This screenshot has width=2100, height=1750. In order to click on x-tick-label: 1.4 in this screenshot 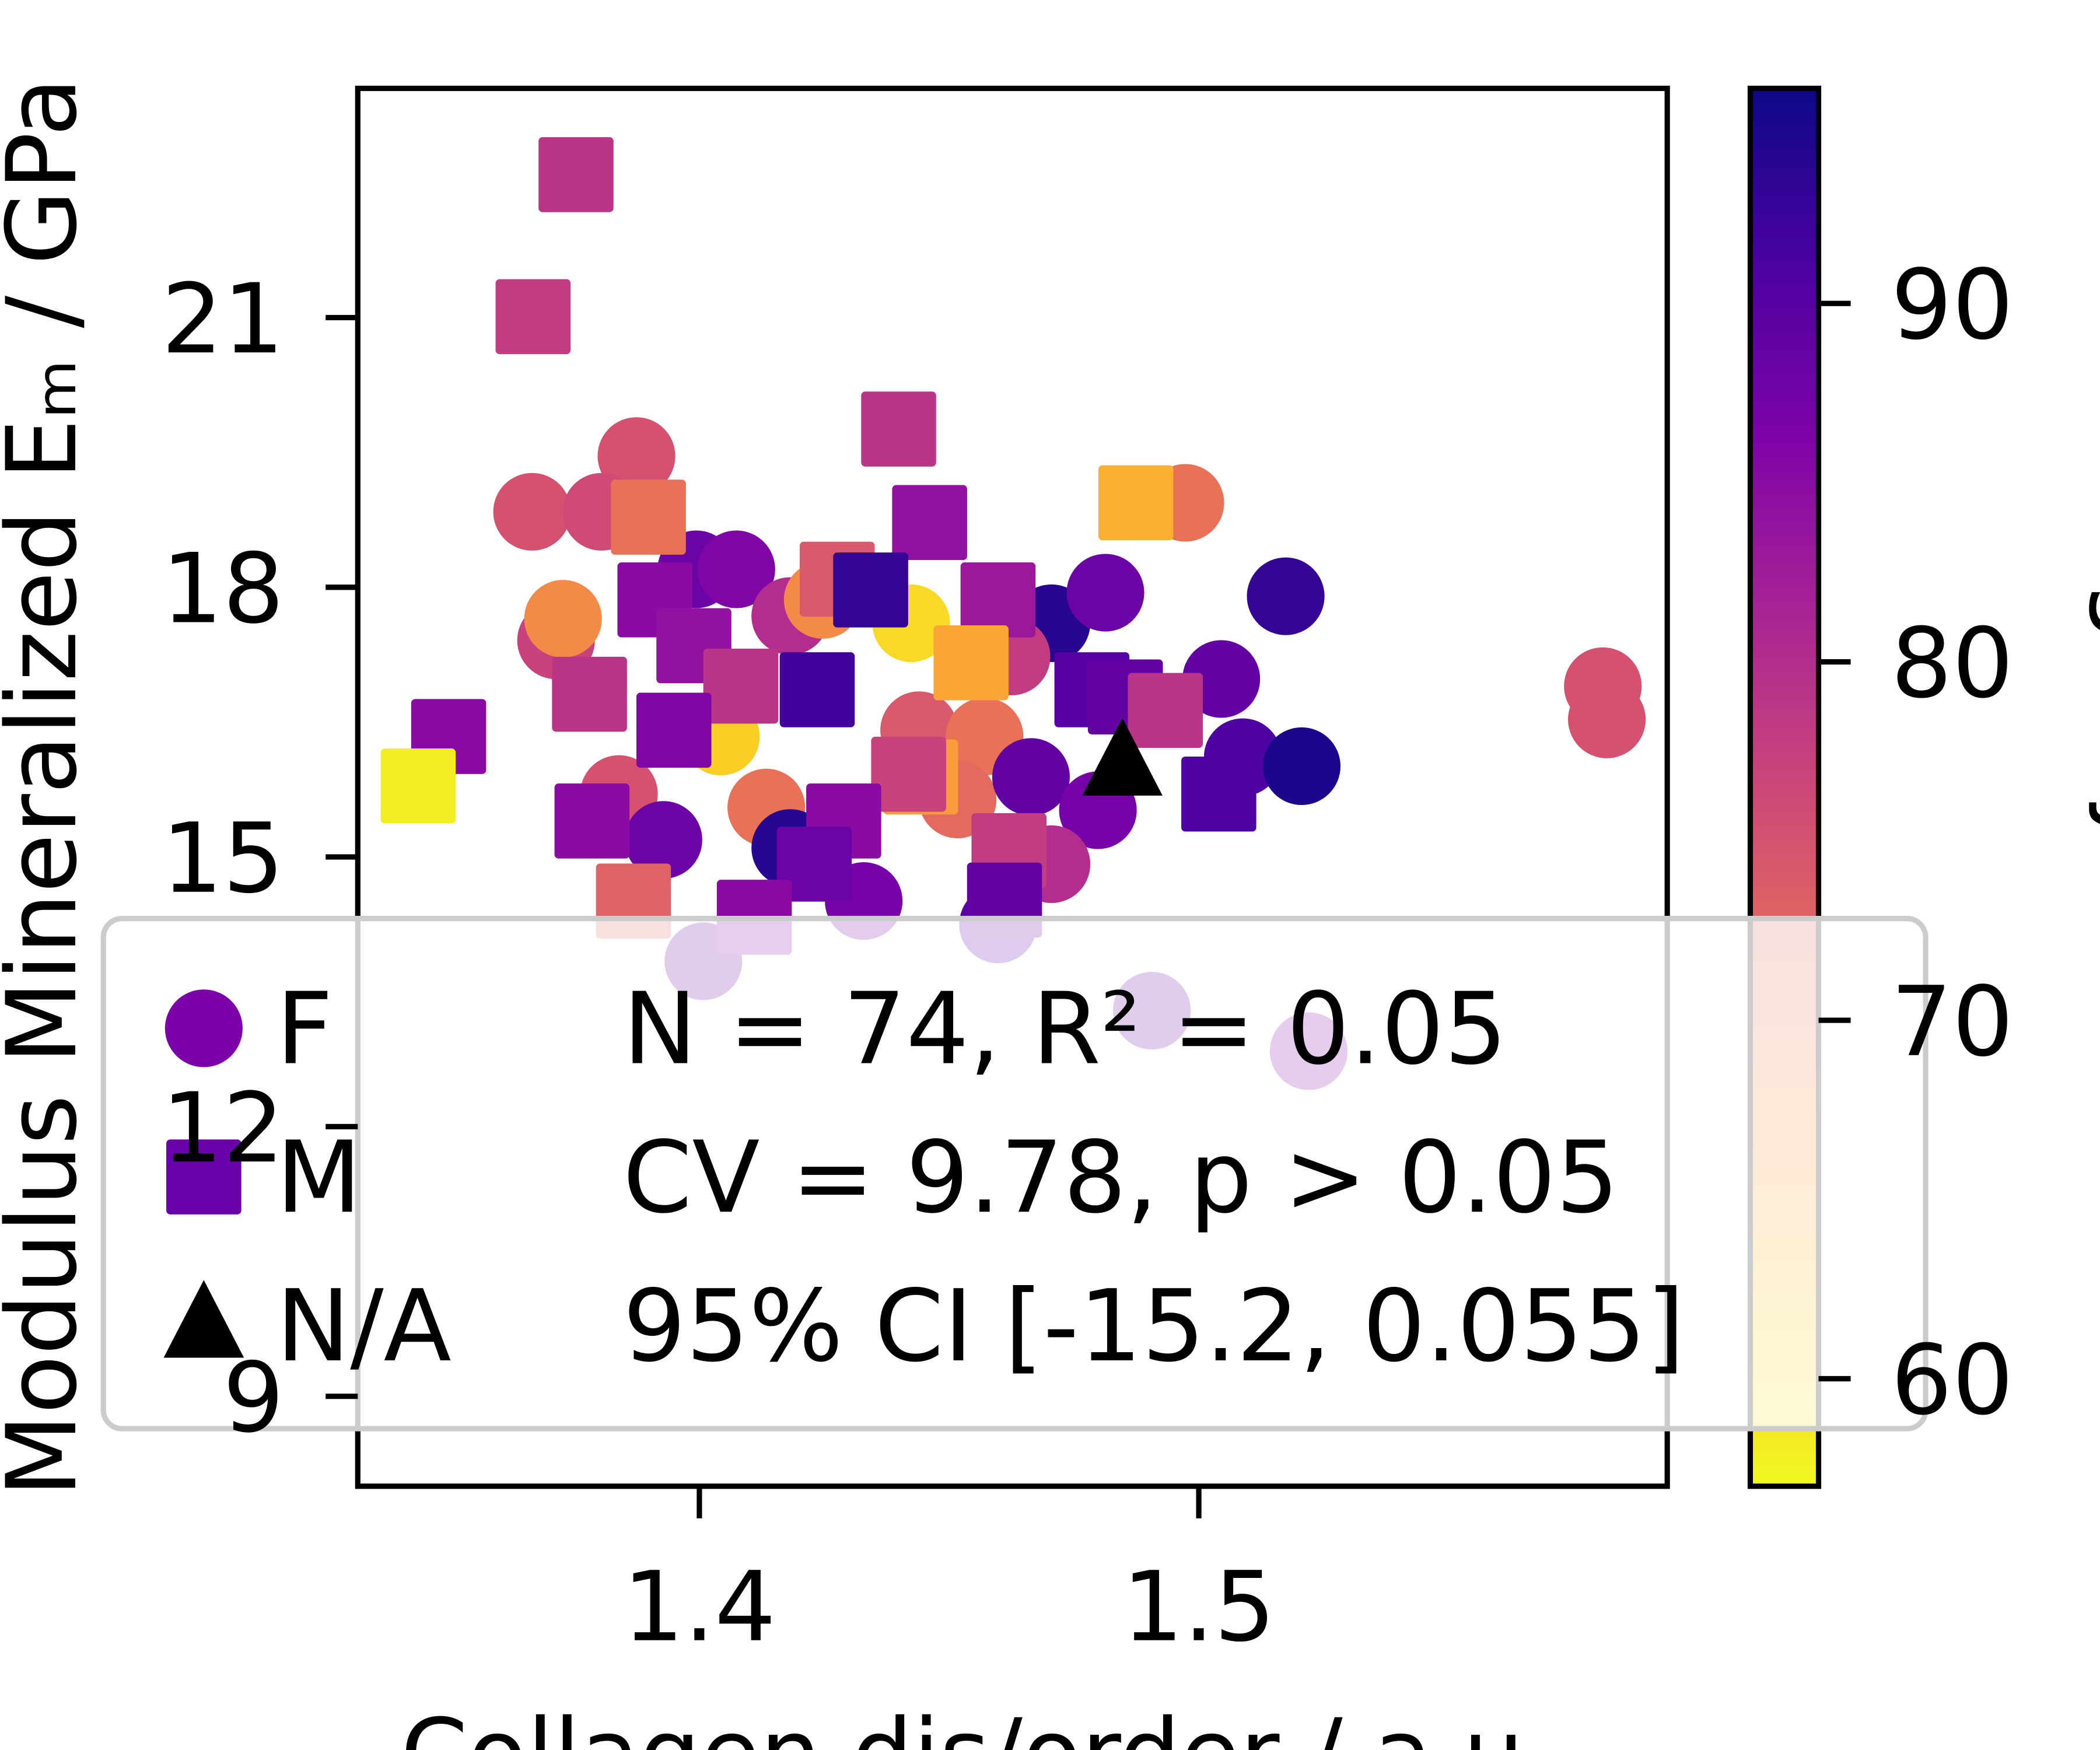, I will do `click(699, 1607)`.